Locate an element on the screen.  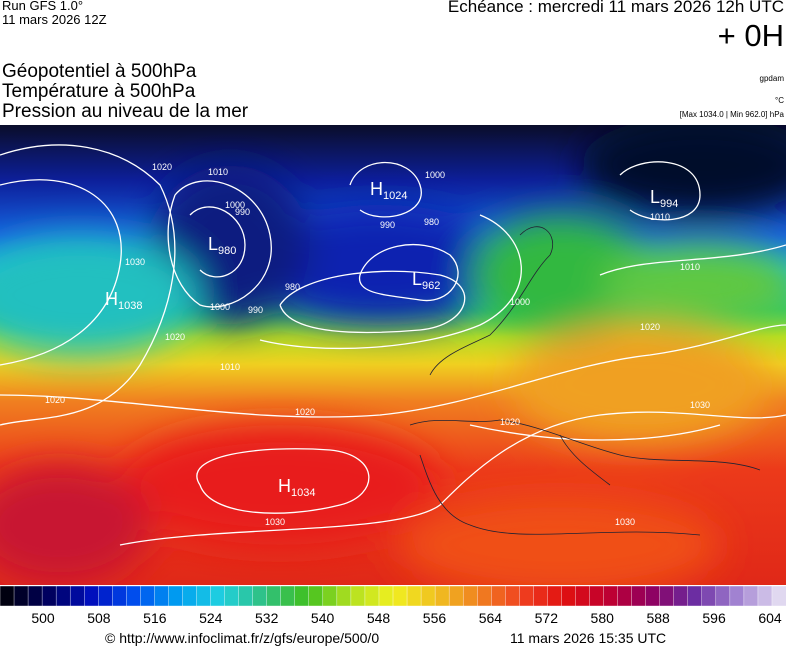
center-value: 1038 is located at coordinates (130, 306).